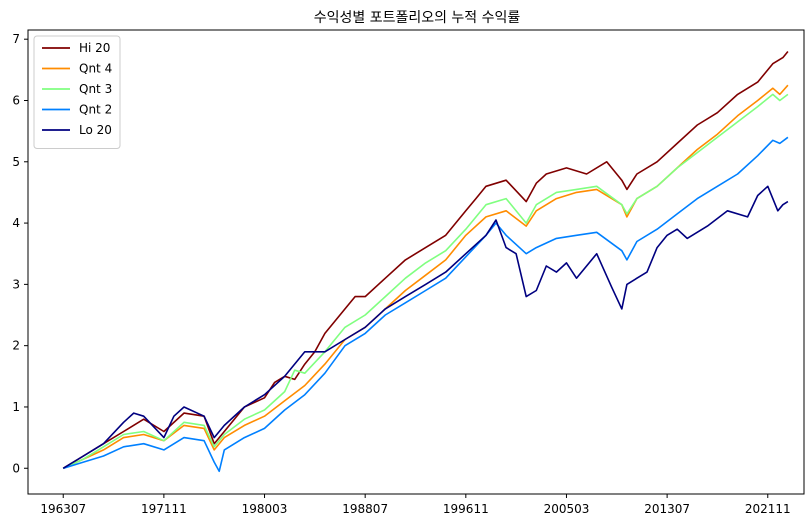  Describe the element at coordinates (365, 509) in the screenshot. I see `x-tick-label: 198807` at that location.